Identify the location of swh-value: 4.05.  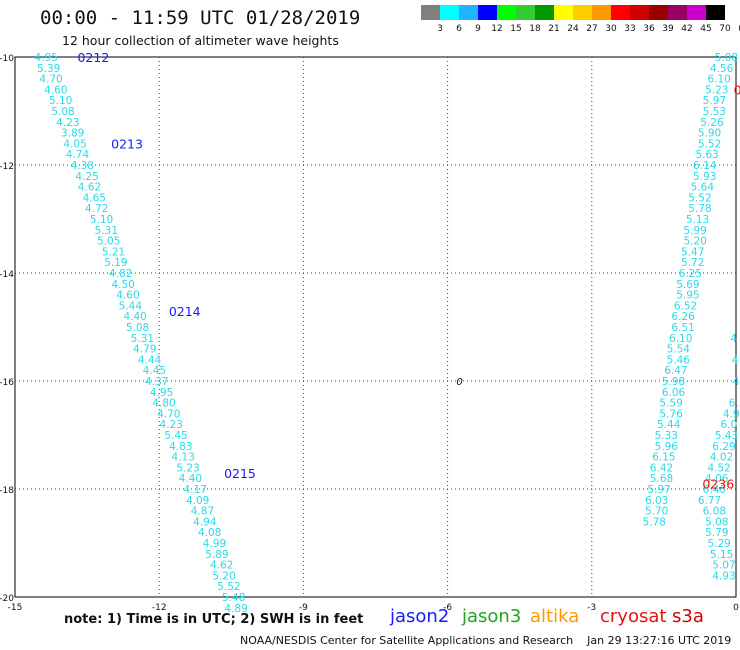
(74, 144).